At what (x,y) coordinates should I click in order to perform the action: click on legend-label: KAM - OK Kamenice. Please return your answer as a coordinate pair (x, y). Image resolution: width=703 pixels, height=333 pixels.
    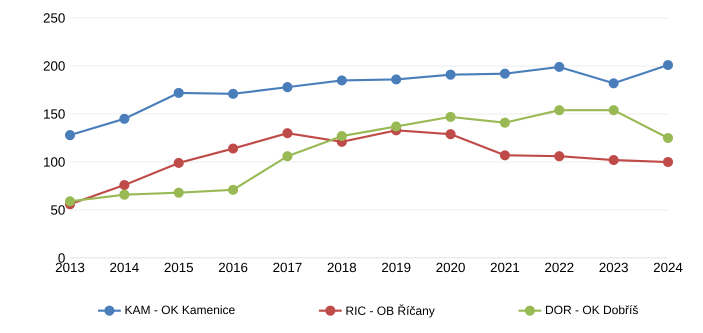
    Looking at the image, I should click on (180, 309).